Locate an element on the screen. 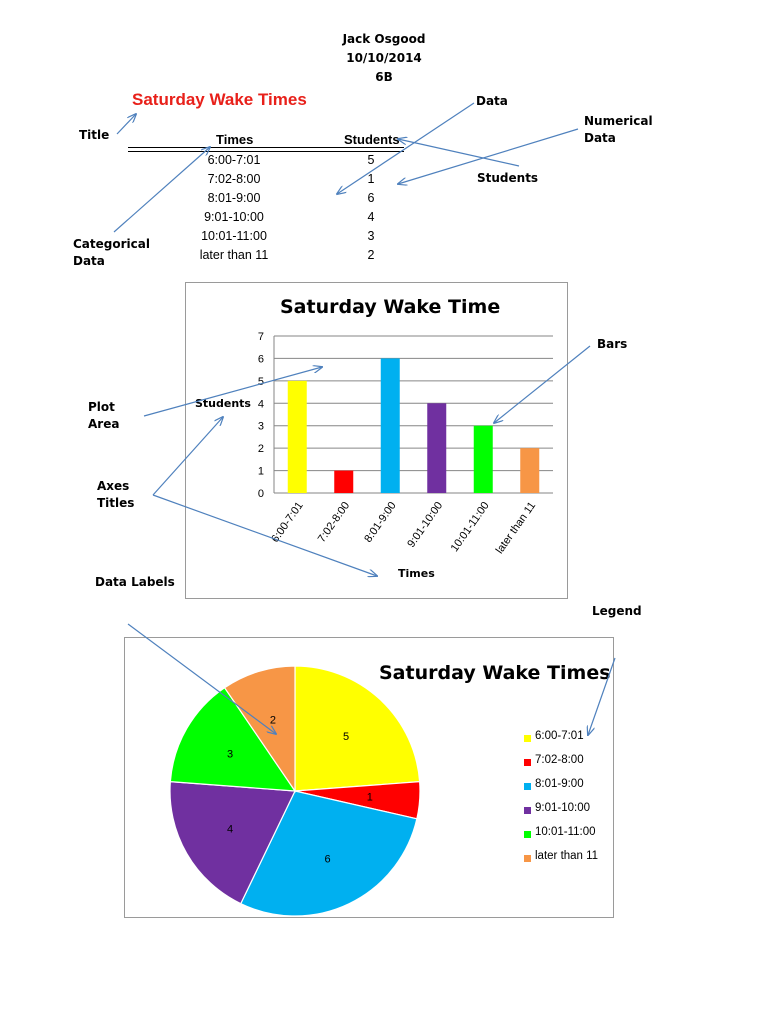  annotation-students: Students is located at coordinates (508, 178).